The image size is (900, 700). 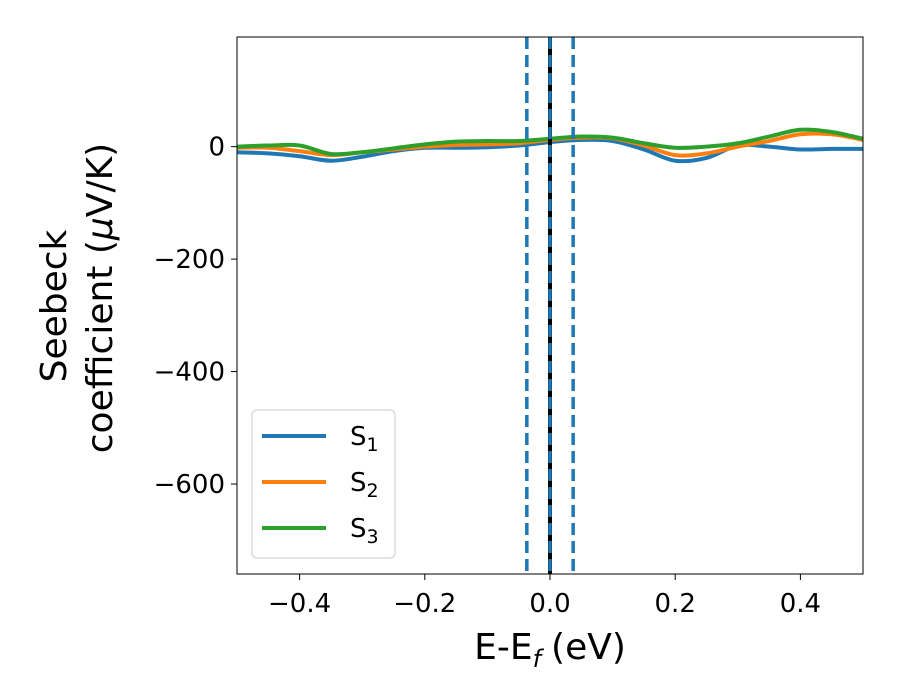 I want to click on fermi-lines-layer, so click(x=550, y=305).